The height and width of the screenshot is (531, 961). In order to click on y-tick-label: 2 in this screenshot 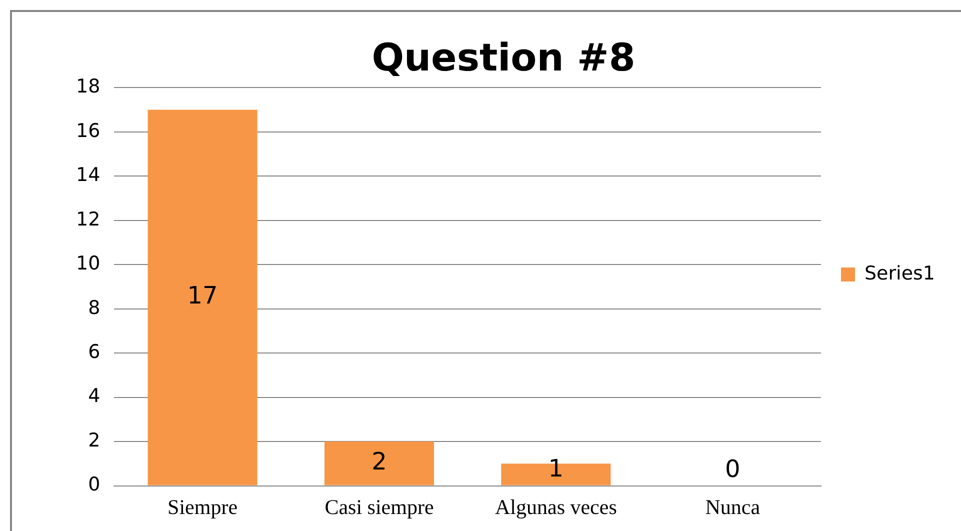, I will do `click(94, 440)`.